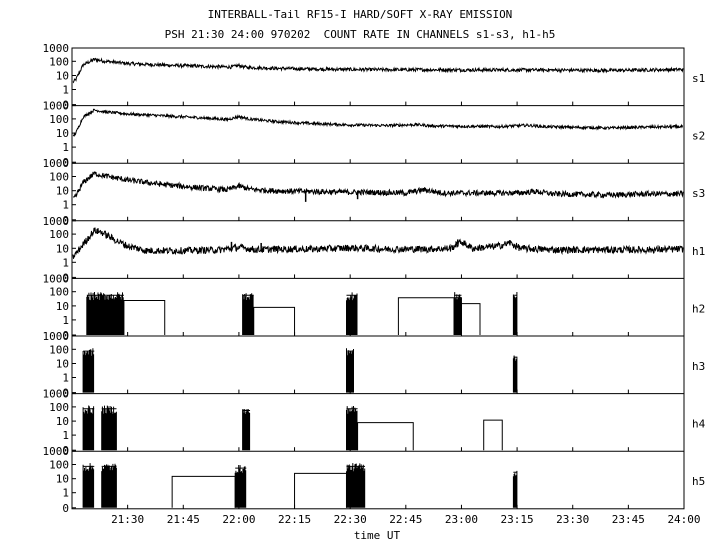  Describe the element at coordinates (698, 251) in the screenshot. I see `panel-label-h1: h1` at that location.